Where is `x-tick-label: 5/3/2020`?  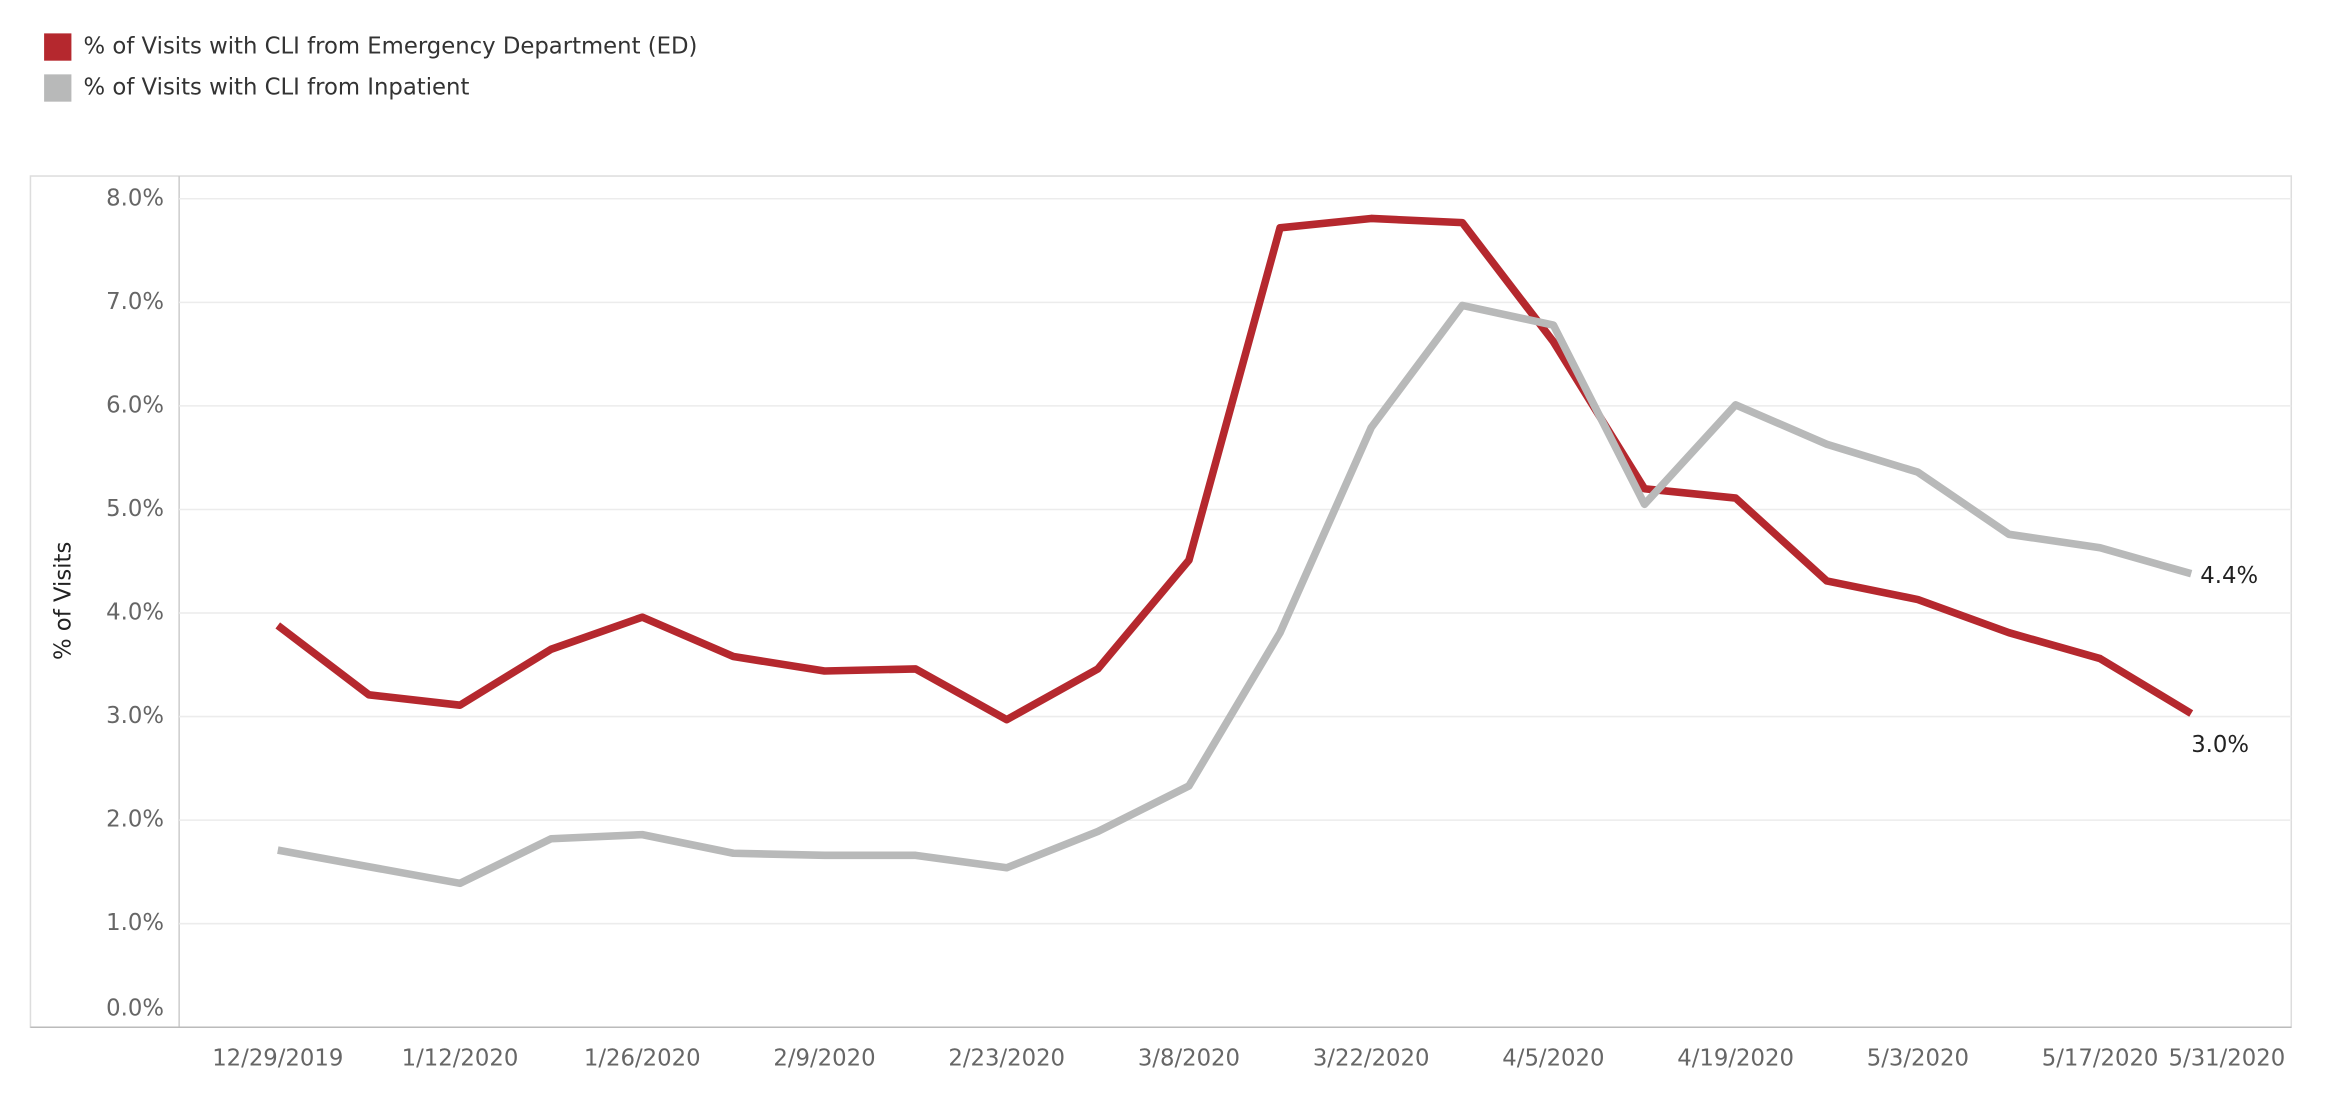 x-tick-label: 5/3/2020 is located at coordinates (1918, 1059).